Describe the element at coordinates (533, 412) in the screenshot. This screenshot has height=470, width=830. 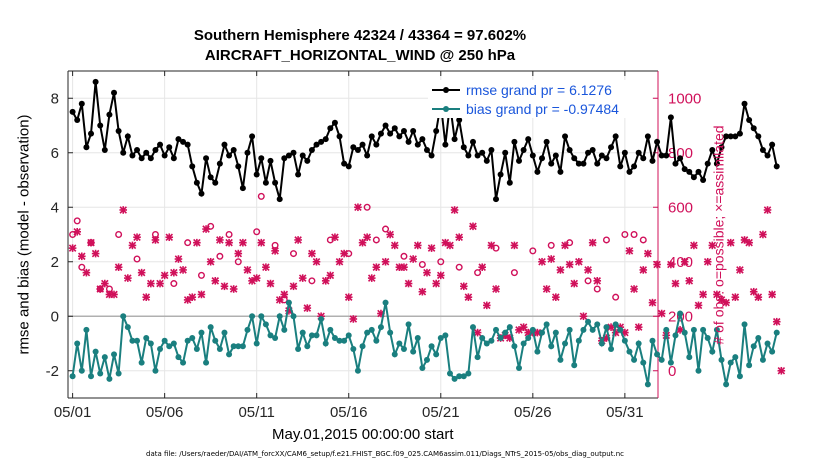
I see `x-tick-label: 05/26` at that location.